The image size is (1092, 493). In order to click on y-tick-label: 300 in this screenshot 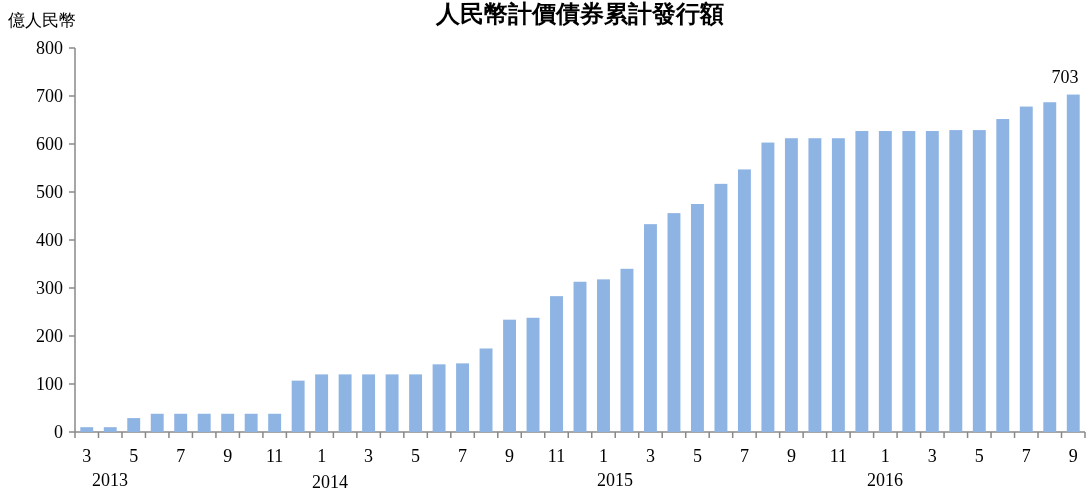, I will do `click(49, 288)`.